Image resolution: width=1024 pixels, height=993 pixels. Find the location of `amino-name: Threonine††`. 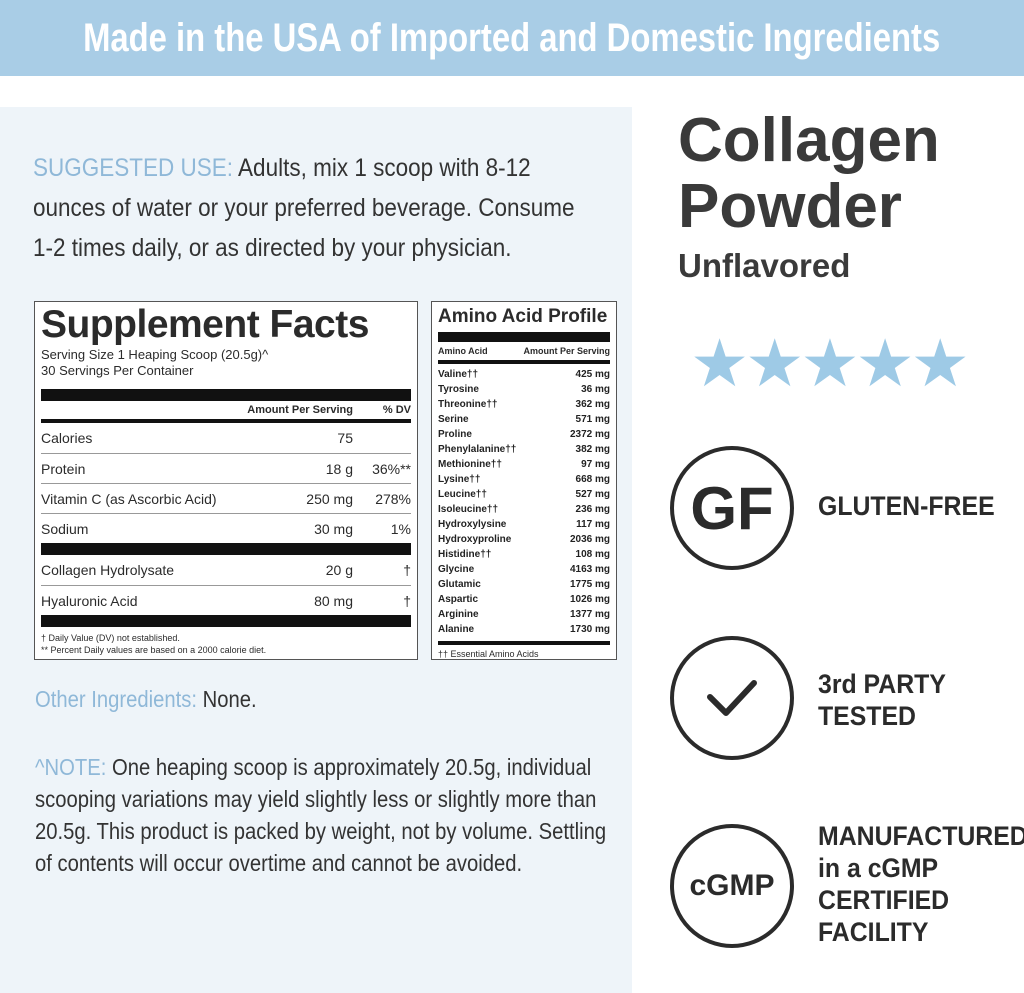

amino-name: Threonine†† is located at coordinates (468, 404).